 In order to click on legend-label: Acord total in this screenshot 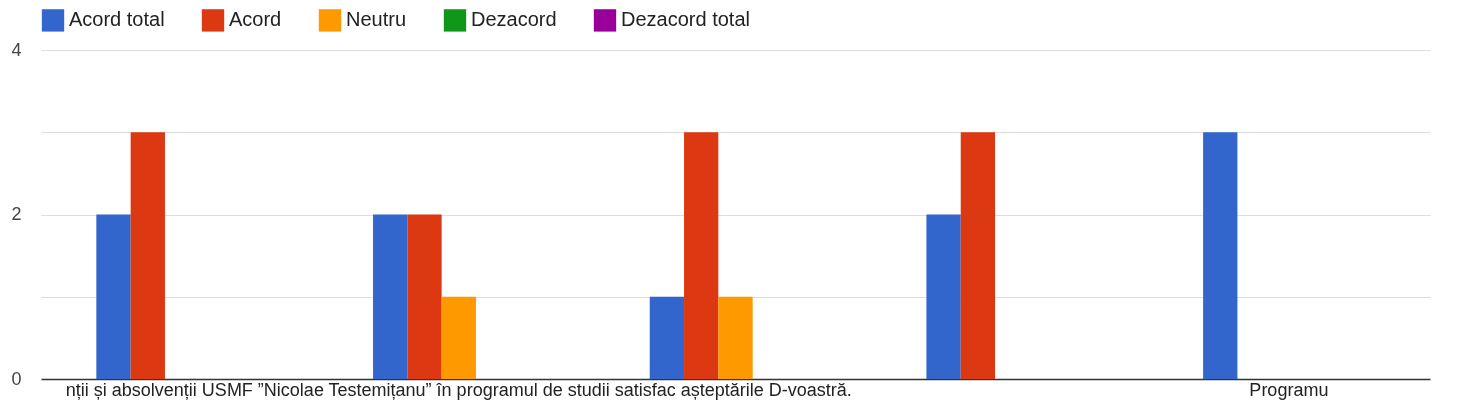, I will do `click(117, 19)`.